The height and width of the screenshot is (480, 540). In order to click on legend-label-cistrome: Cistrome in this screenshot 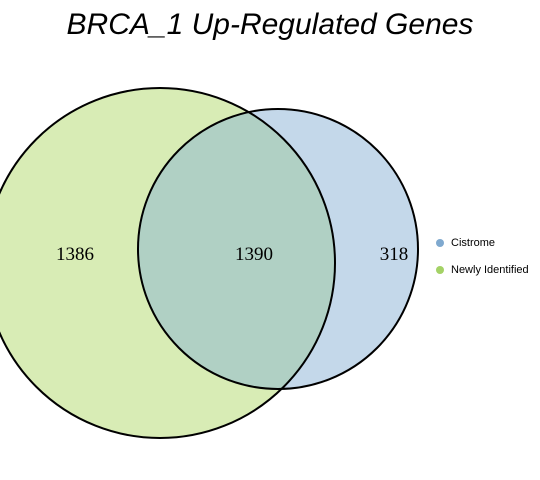, I will do `click(473, 243)`.